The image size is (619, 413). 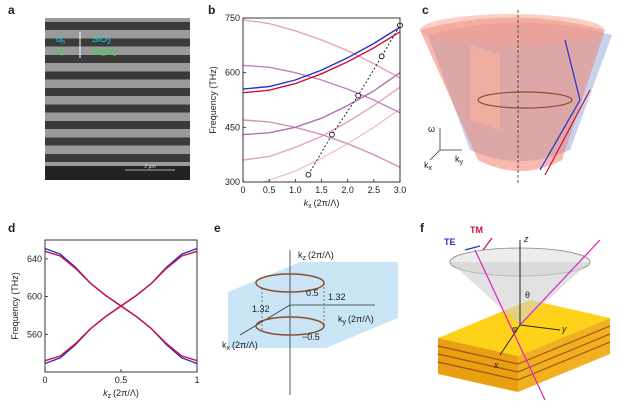 What do you see at coordinates (524, 319) in the screenshot?
I see `multilayer-diagram` at bounding box center [524, 319].